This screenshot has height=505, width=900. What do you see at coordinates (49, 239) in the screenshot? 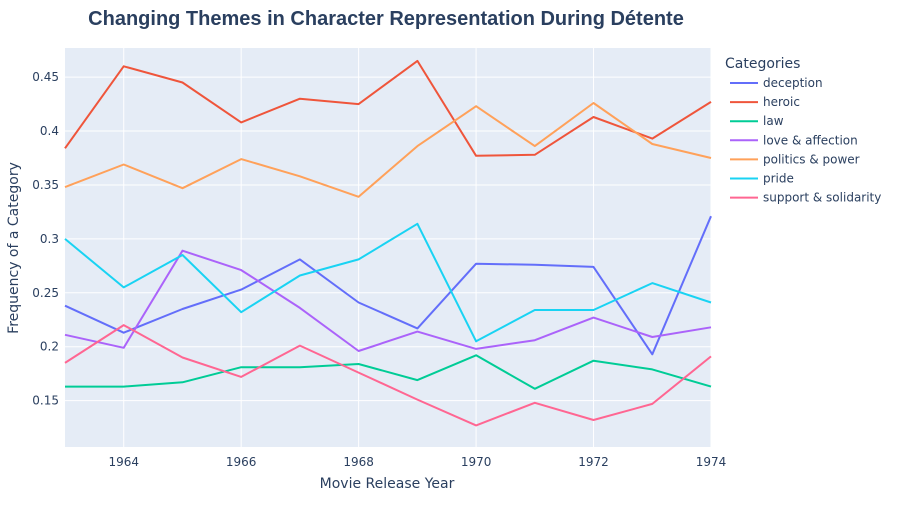
I see `y-tick-label: 0.3` at bounding box center [49, 239].